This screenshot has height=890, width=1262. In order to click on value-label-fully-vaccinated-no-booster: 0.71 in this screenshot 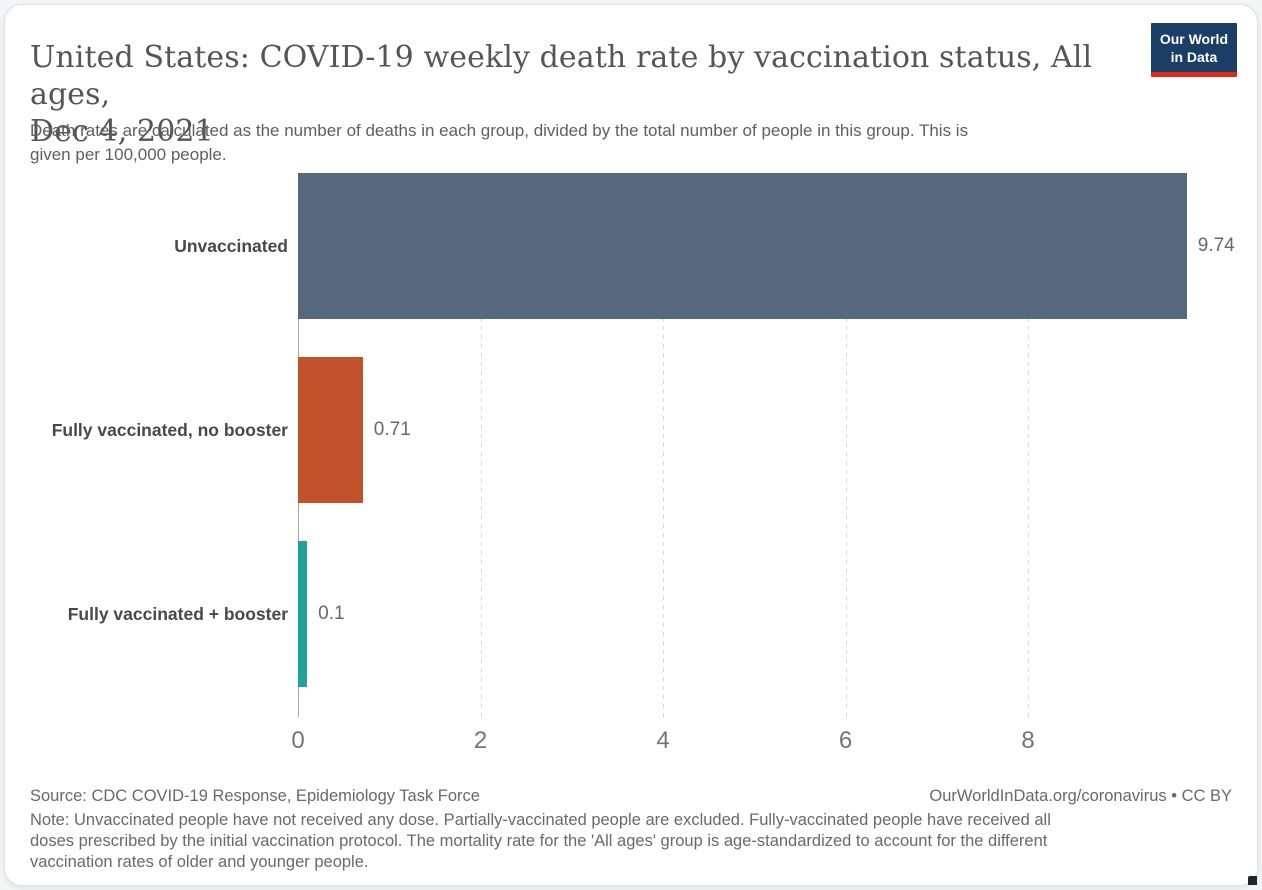, I will do `click(392, 429)`.